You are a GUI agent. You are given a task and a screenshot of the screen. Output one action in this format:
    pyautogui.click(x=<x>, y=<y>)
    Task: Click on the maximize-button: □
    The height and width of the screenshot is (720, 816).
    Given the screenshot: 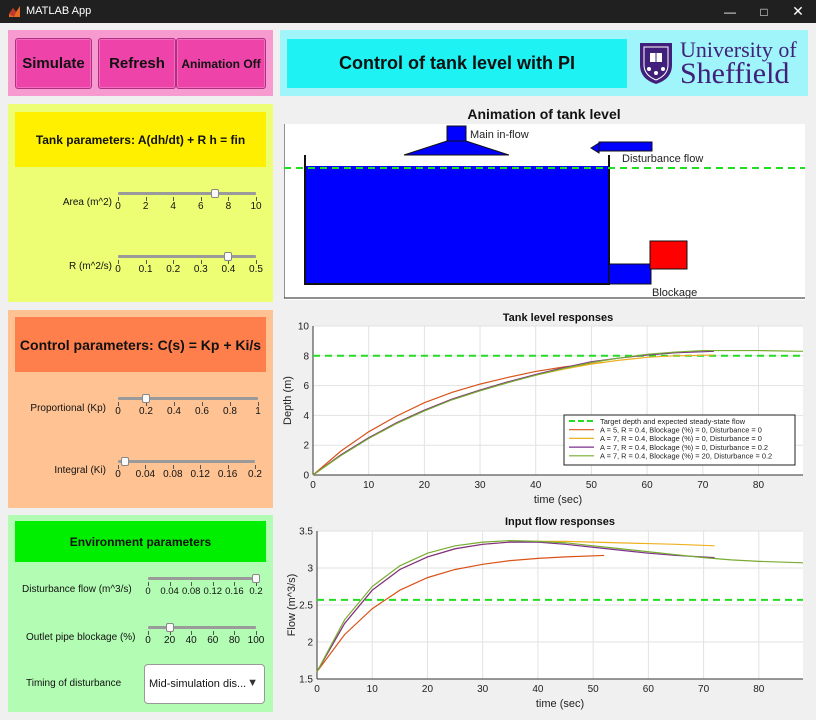 What is the action you would take?
    pyautogui.click(x=764, y=11)
    